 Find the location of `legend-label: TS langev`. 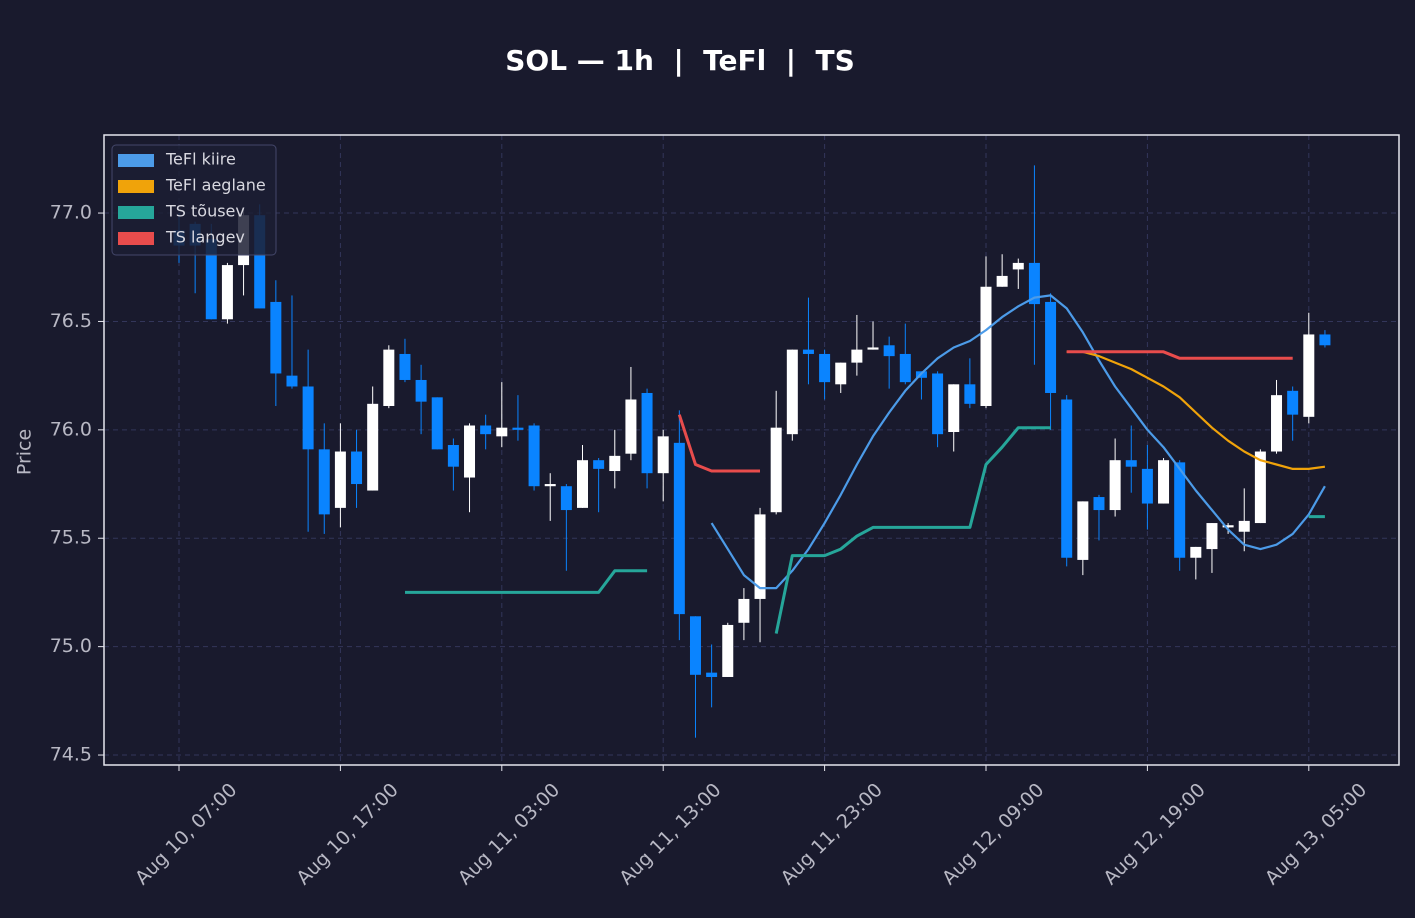

legend-label: TS langev is located at coordinates (205, 237).